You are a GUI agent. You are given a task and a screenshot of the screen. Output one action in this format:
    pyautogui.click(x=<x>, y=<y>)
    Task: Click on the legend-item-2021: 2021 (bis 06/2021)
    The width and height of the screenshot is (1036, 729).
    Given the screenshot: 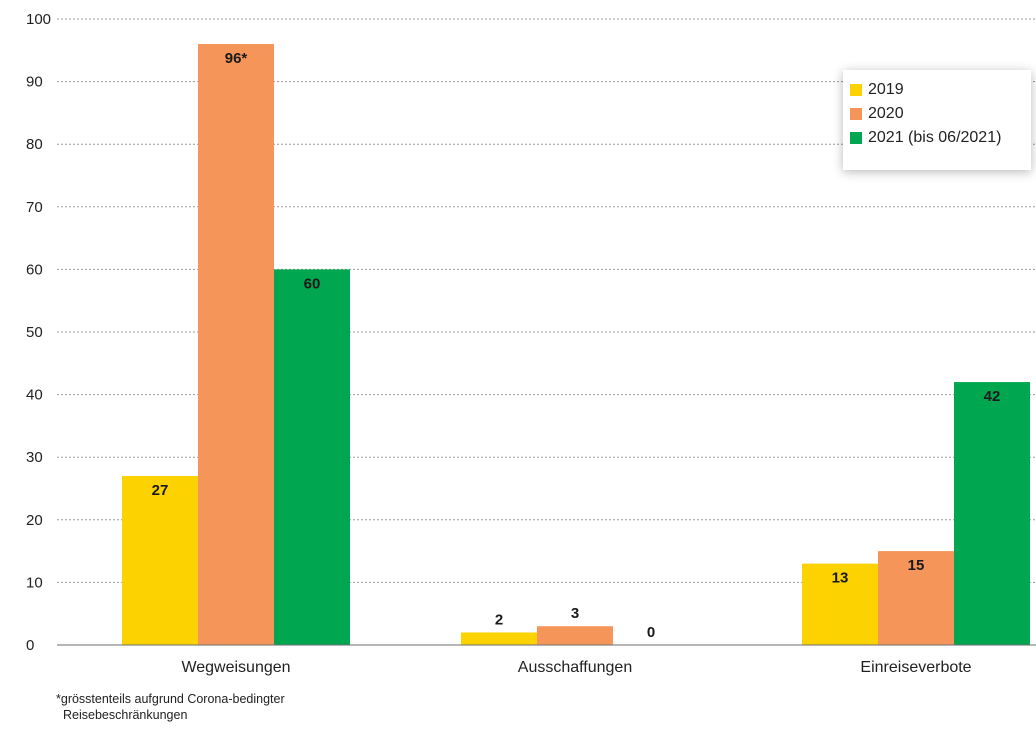 What is the action you would take?
    pyautogui.click(x=925, y=138)
    